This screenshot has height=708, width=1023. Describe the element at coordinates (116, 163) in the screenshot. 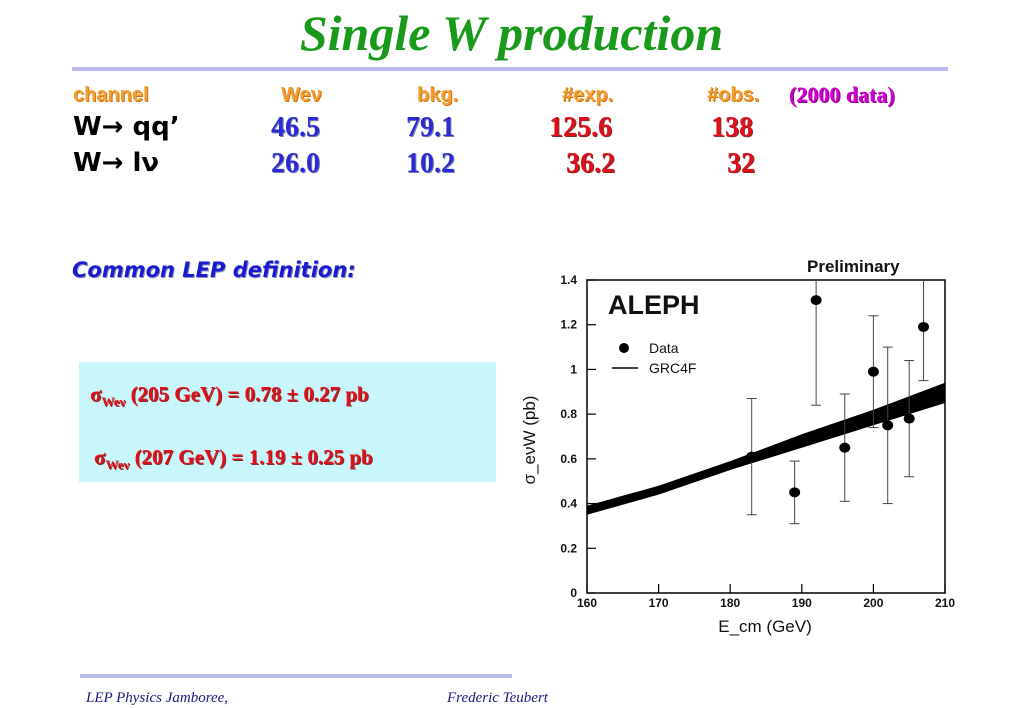

I see `row2-channel: W→ lν` at that location.